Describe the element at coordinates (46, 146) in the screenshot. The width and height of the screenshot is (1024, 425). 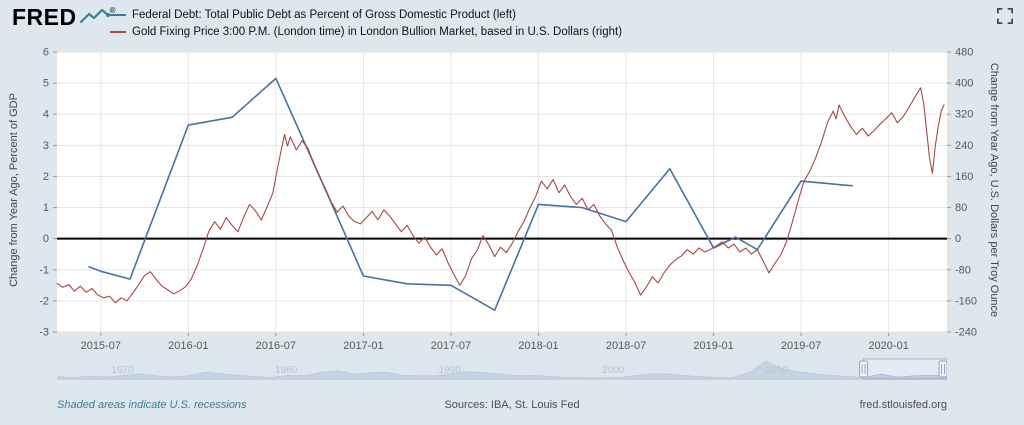
I see `svg-text: 3` at that location.